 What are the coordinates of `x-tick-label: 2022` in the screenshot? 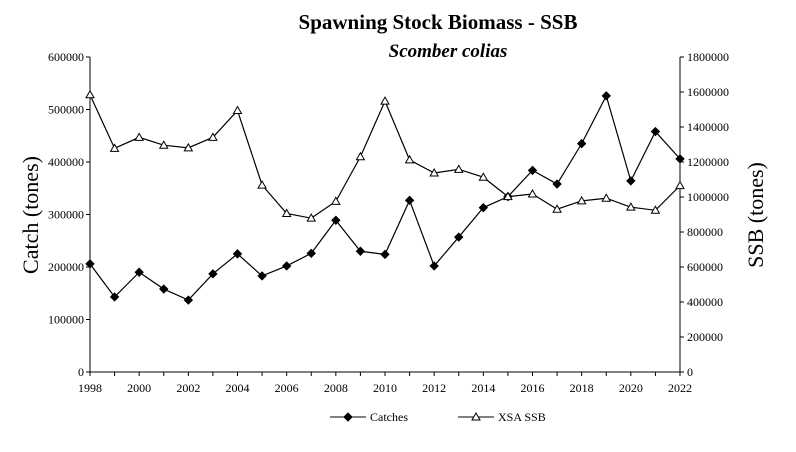 It's located at (680, 388).